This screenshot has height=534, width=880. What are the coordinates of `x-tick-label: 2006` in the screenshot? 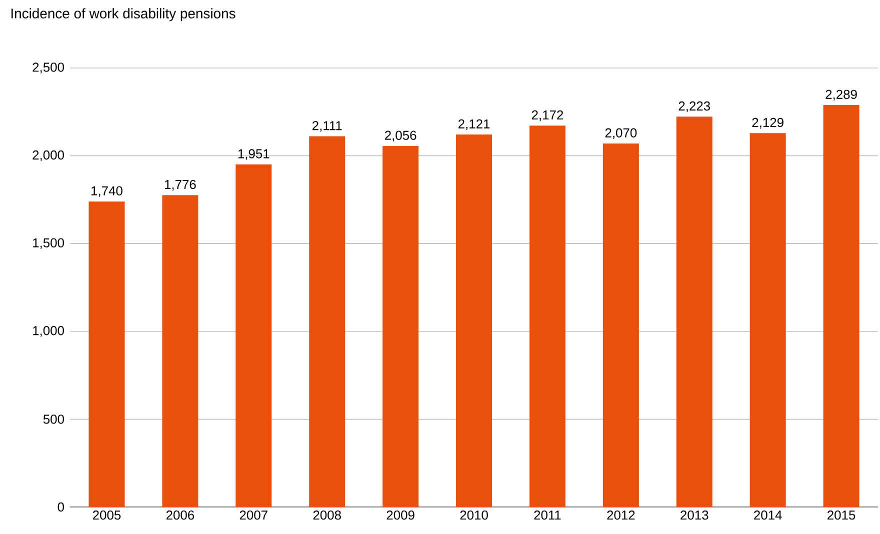 It's located at (180, 515).